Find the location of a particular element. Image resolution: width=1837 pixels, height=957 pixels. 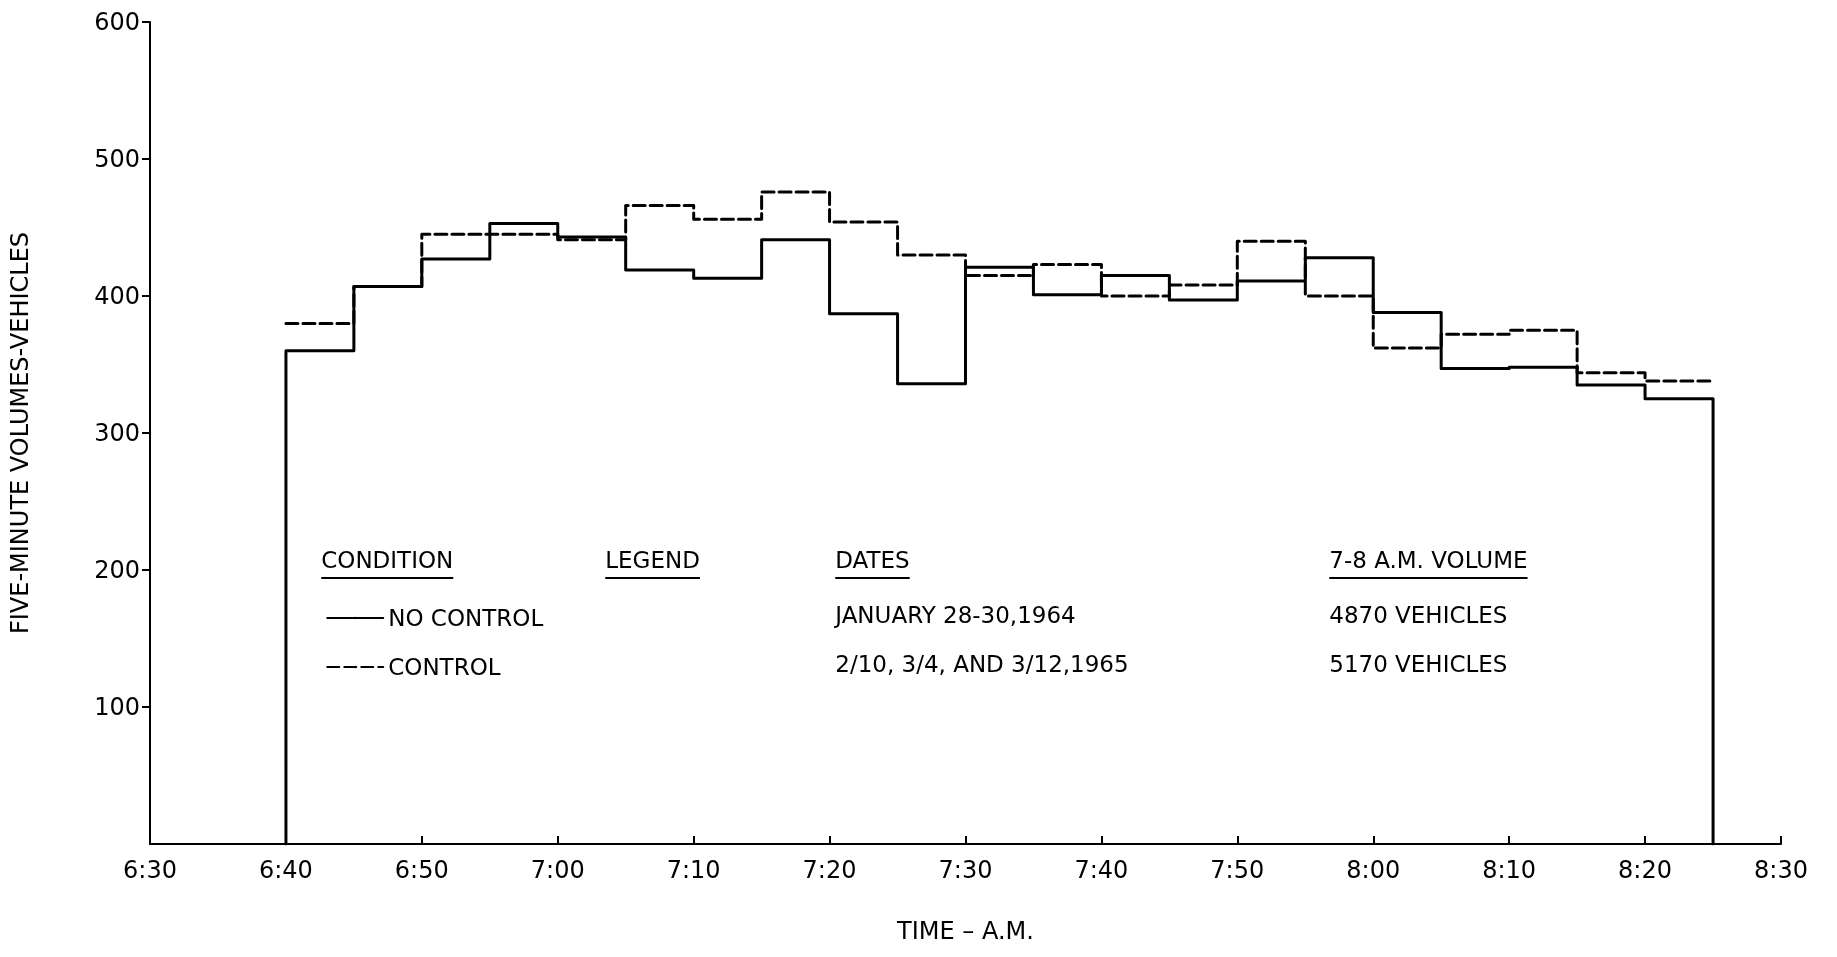

annotation: DATES is located at coordinates (872, 559).